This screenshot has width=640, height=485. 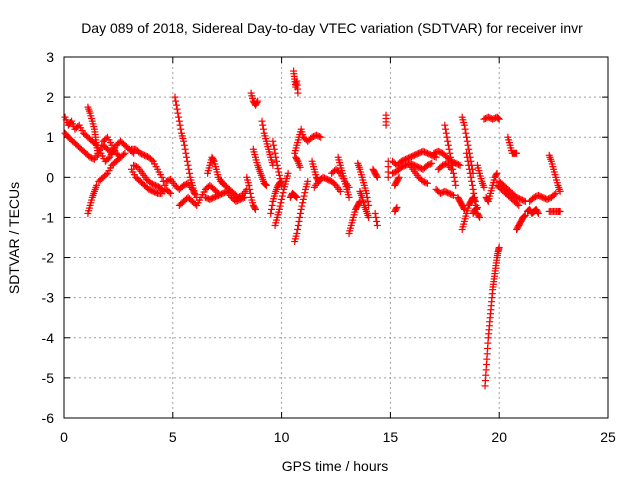 I want to click on y-tick-label: -3, so click(x=48, y=298).